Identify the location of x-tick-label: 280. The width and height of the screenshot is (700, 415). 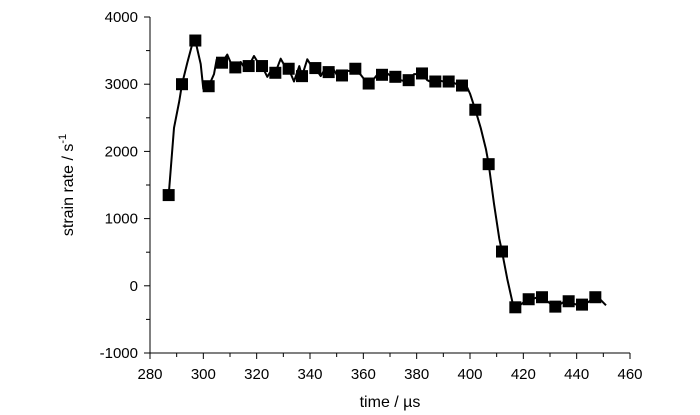
(149, 374).